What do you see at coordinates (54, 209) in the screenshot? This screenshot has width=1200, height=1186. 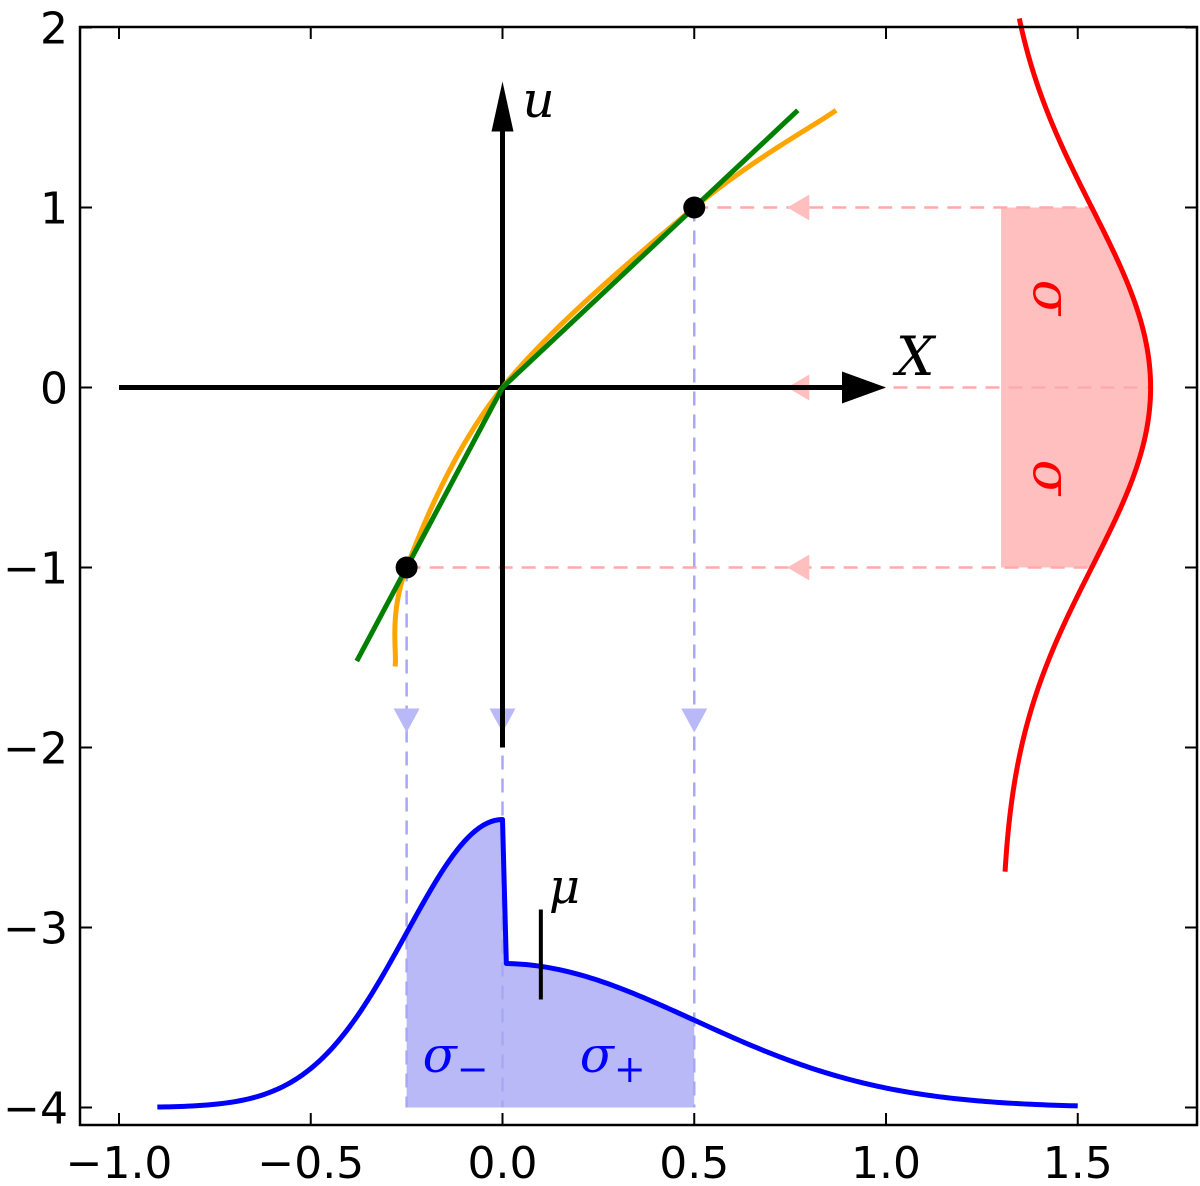 I see `y-tick-label: 1` at bounding box center [54, 209].